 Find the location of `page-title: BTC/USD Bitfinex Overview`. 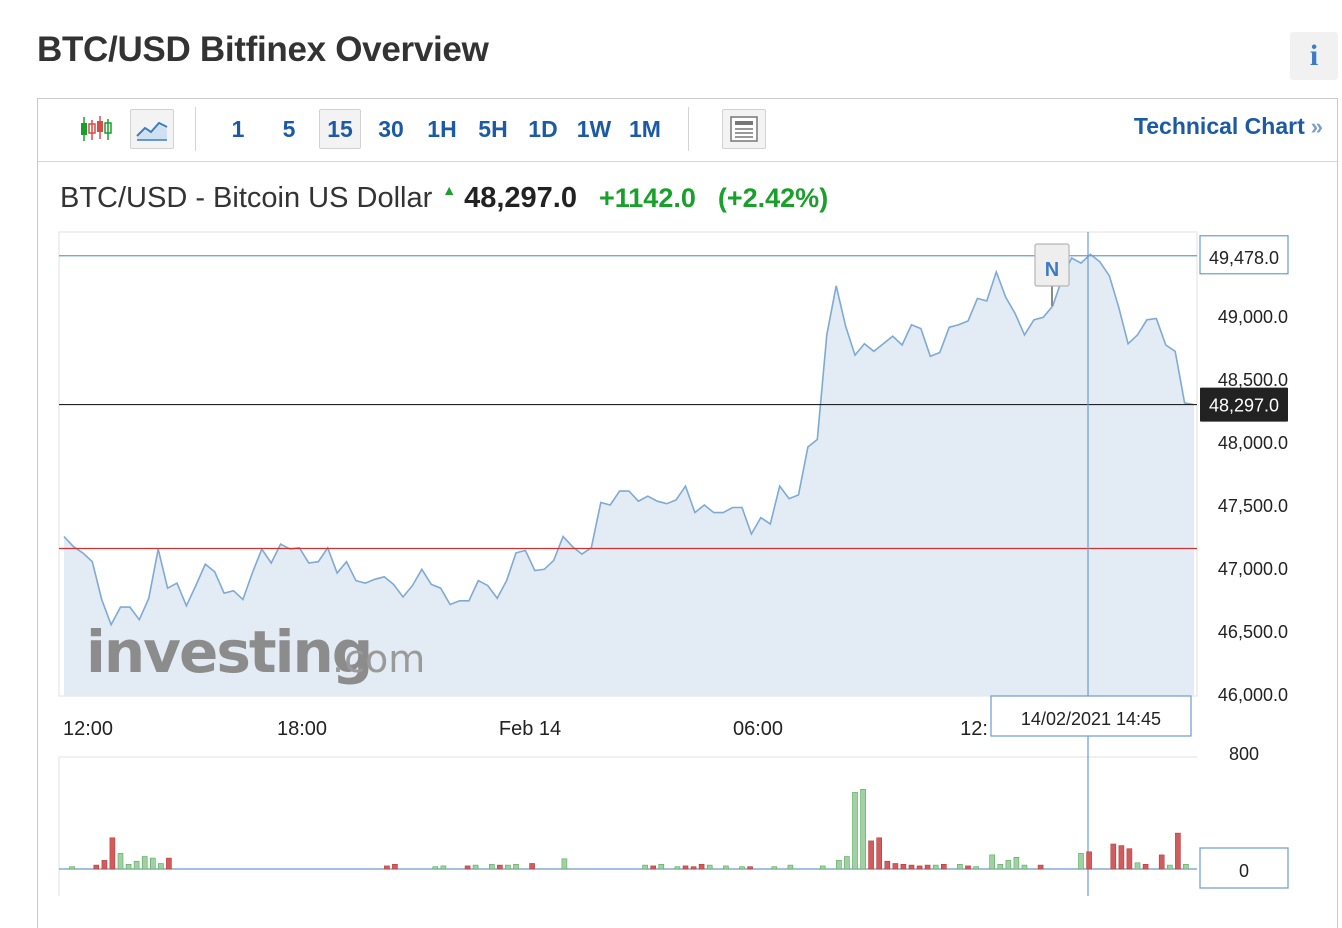

page-title: BTC/USD Bitfinex Overview is located at coordinates (263, 49).